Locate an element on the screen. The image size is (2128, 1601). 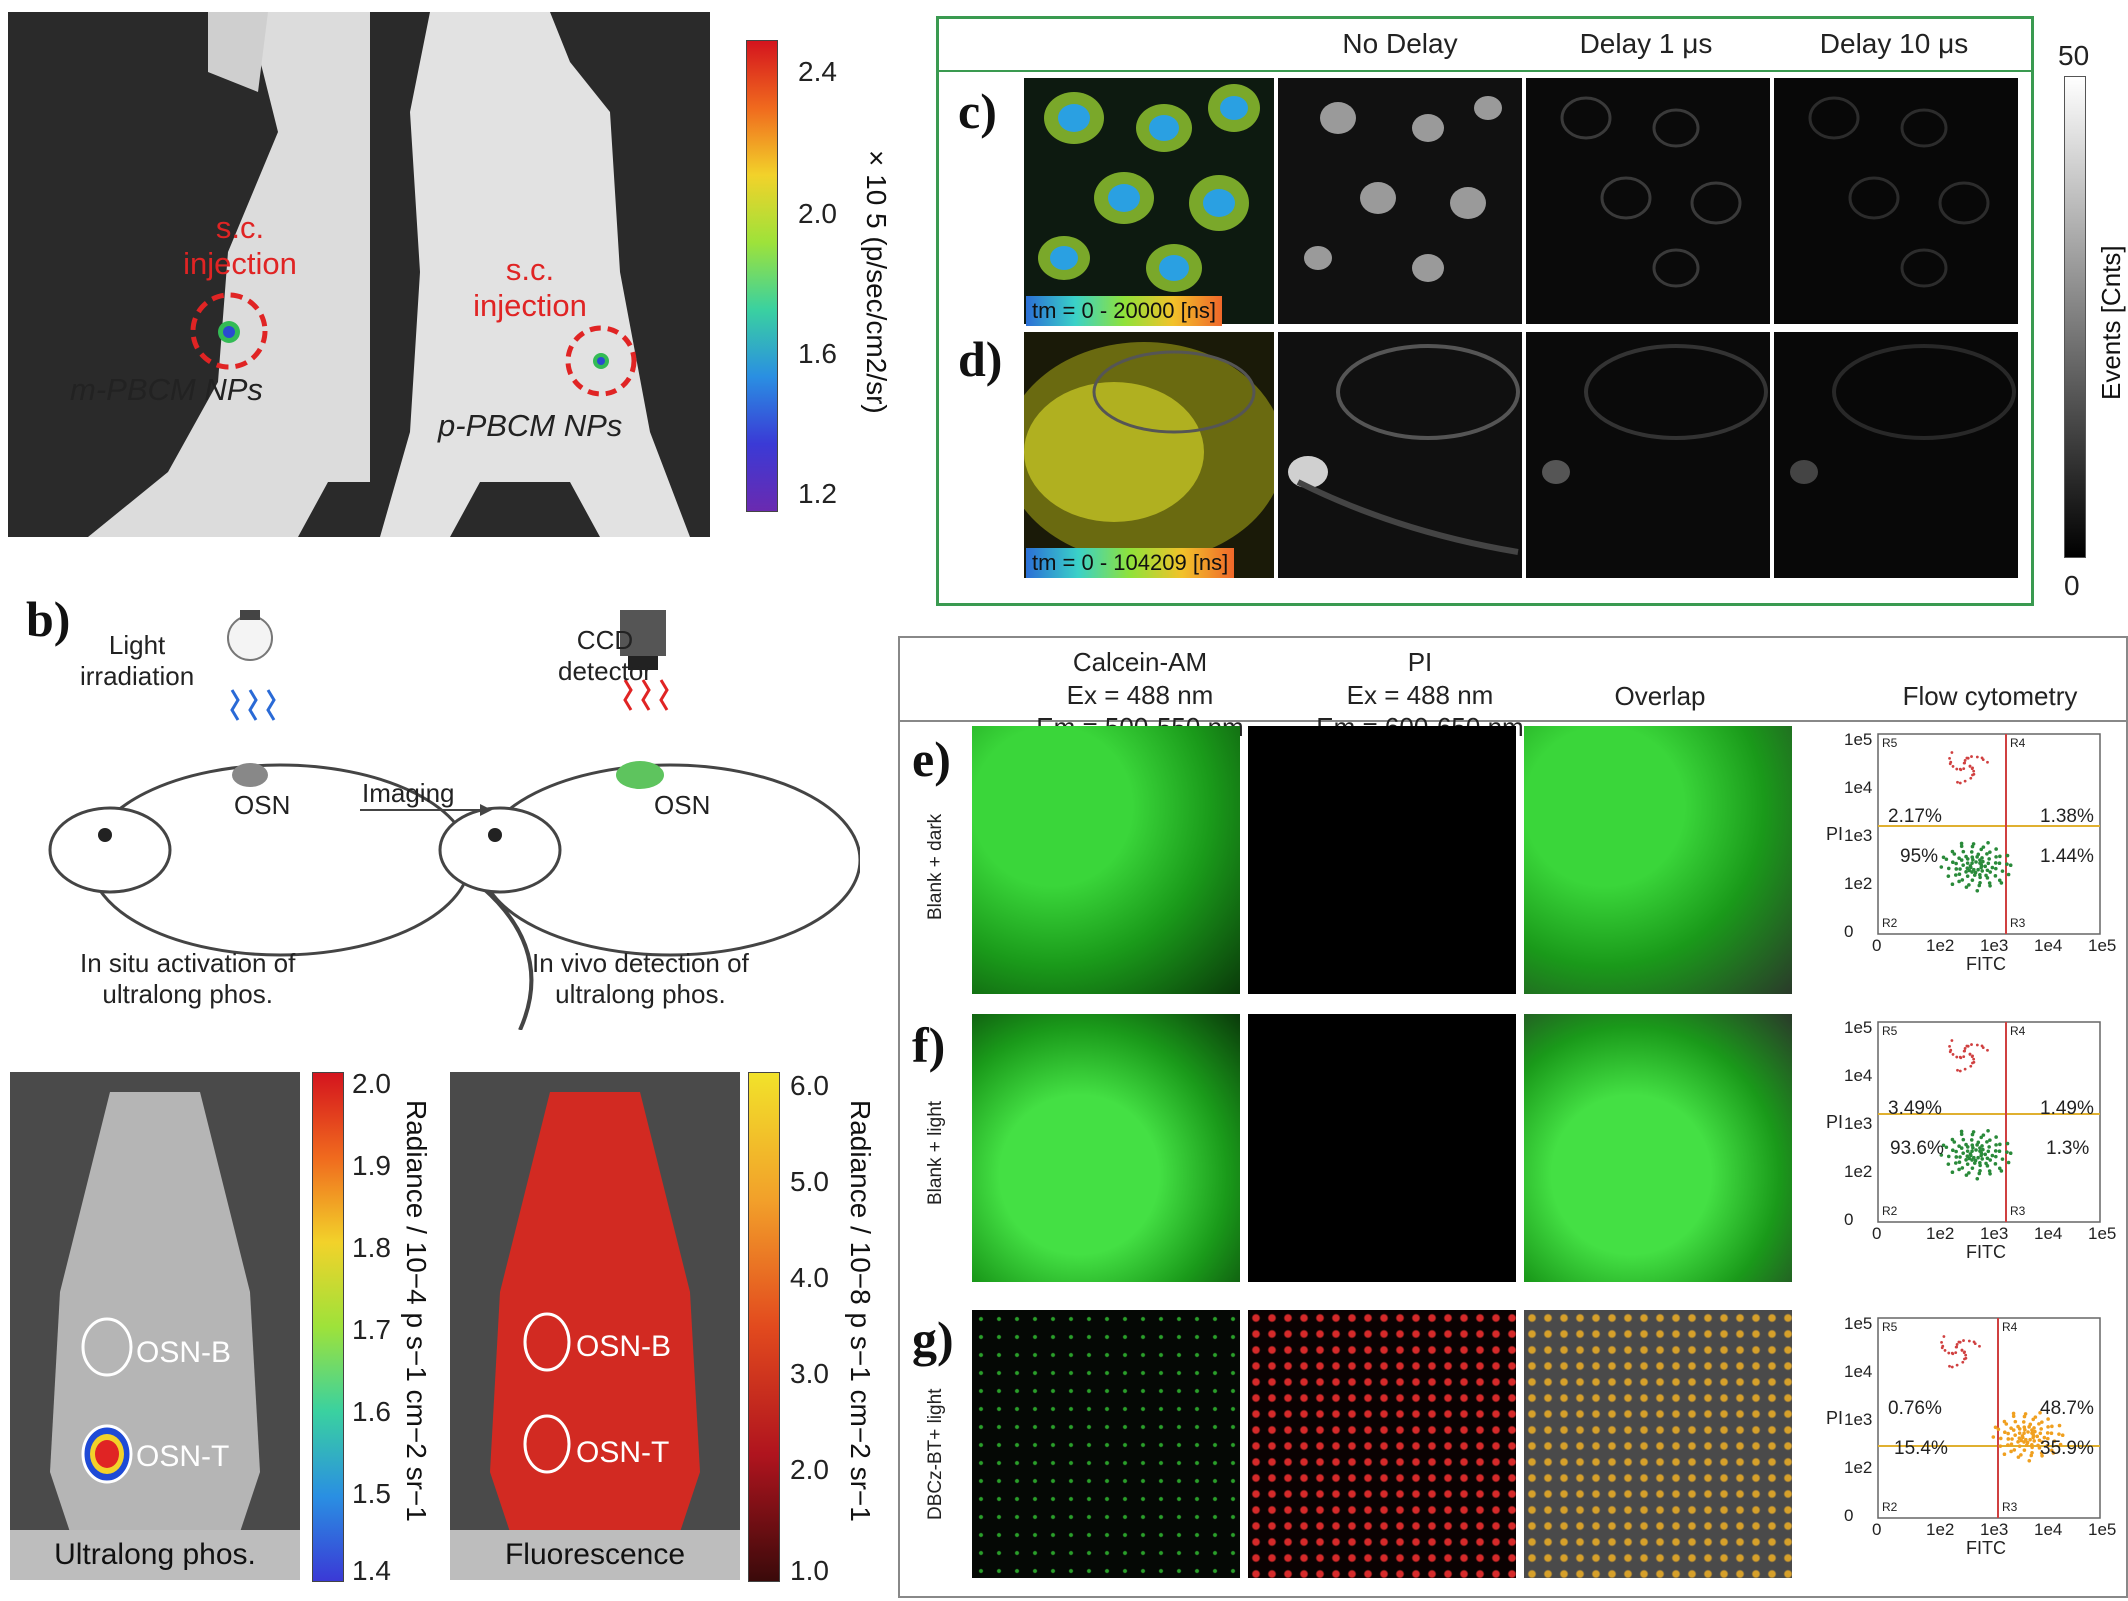
g-pi-image is located at coordinates (1382, 1444).